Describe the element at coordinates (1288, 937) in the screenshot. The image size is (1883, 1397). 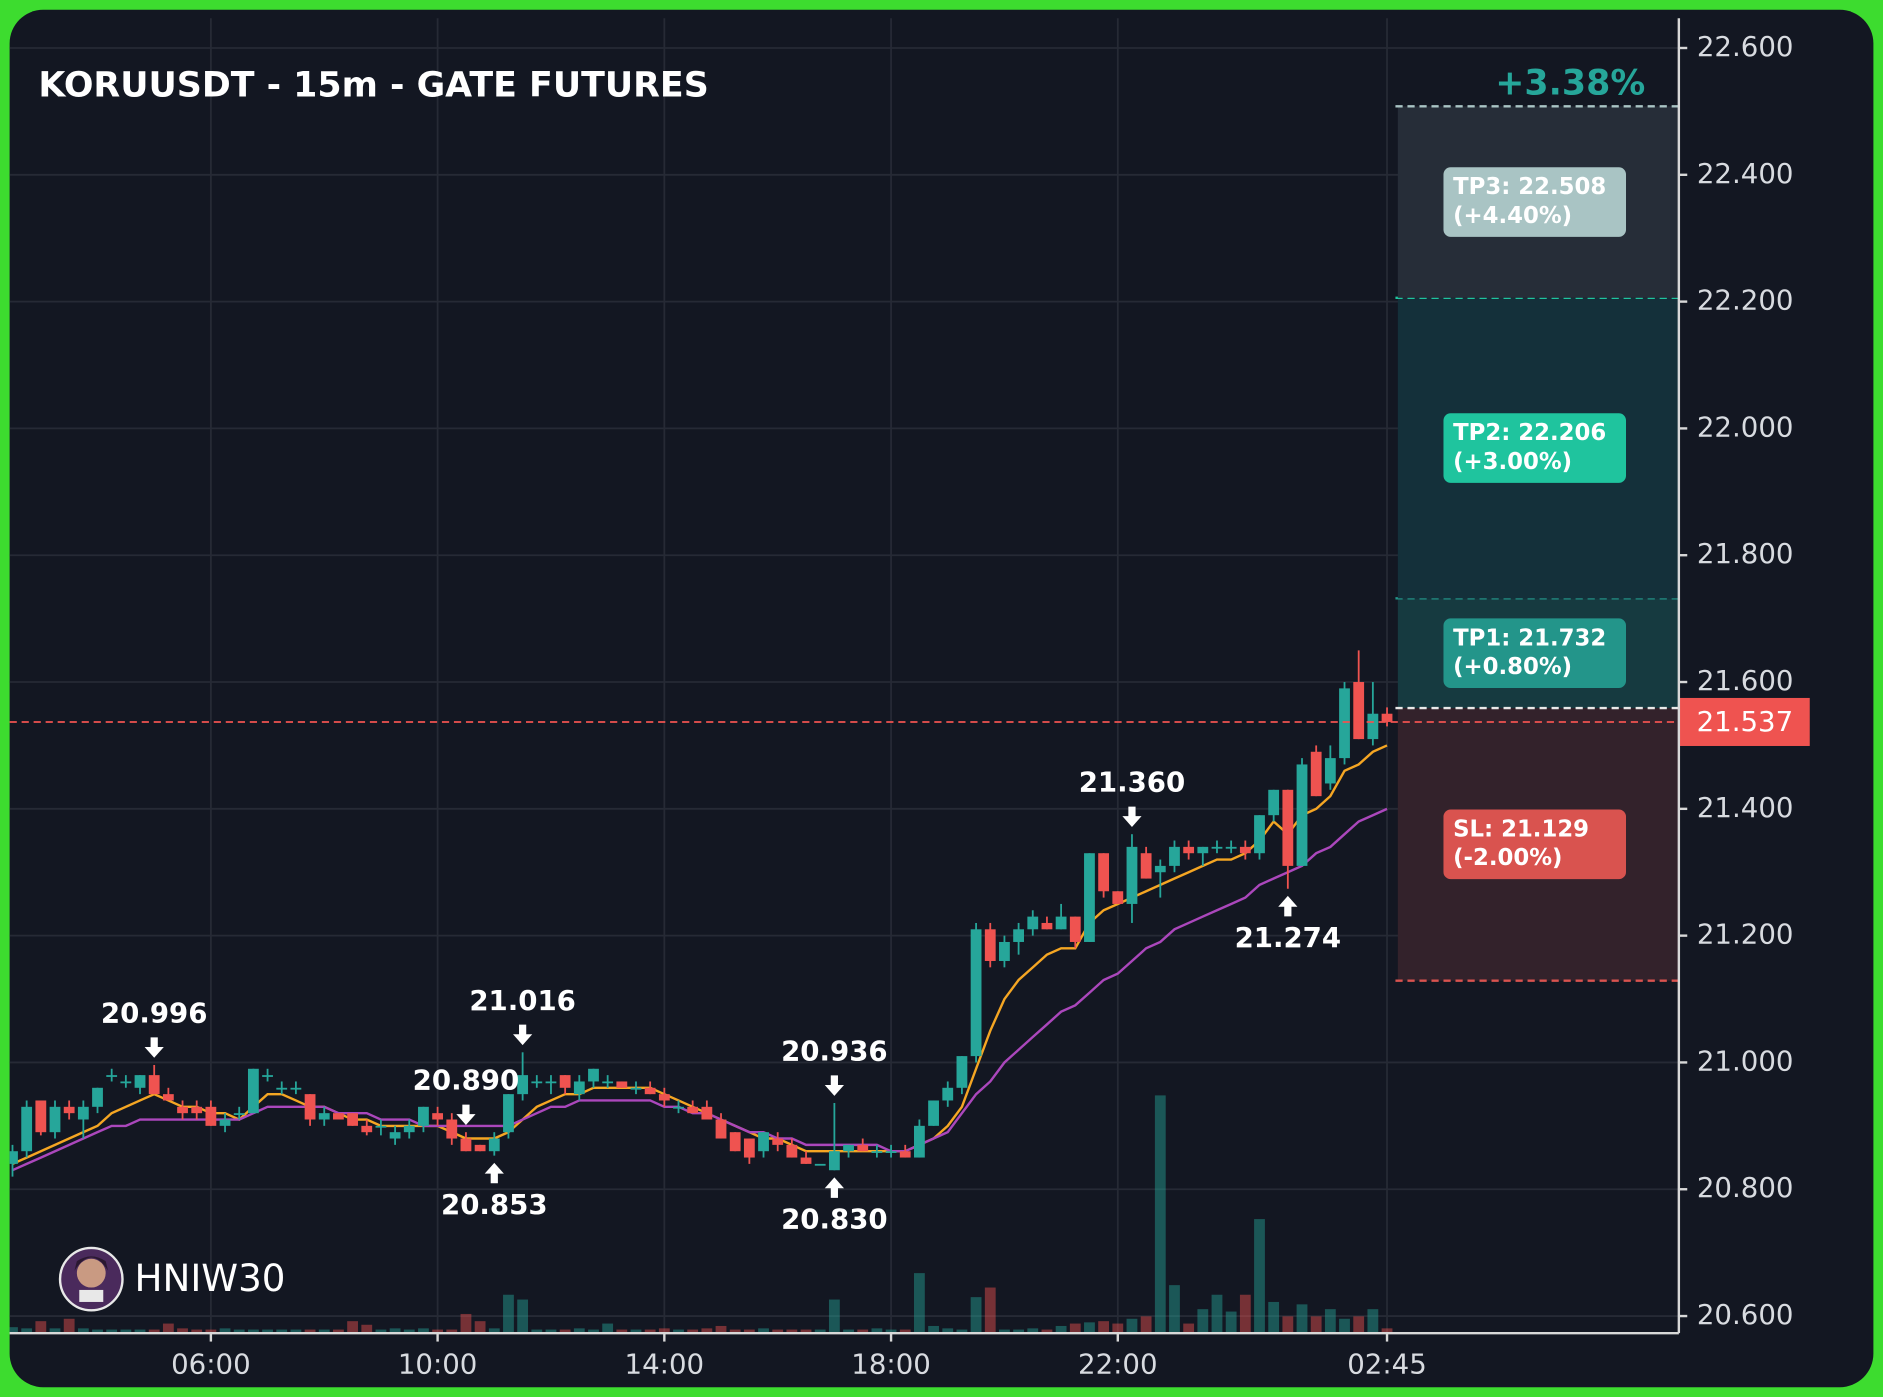
I see `low-label: 21.274` at that location.